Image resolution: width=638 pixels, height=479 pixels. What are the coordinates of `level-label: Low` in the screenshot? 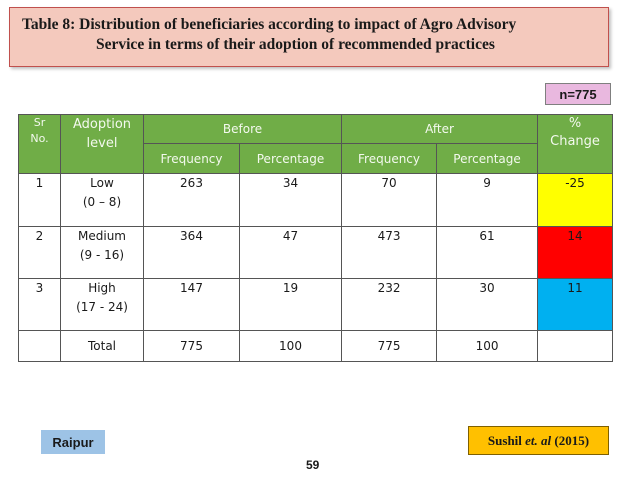 It's located at (102, 183).